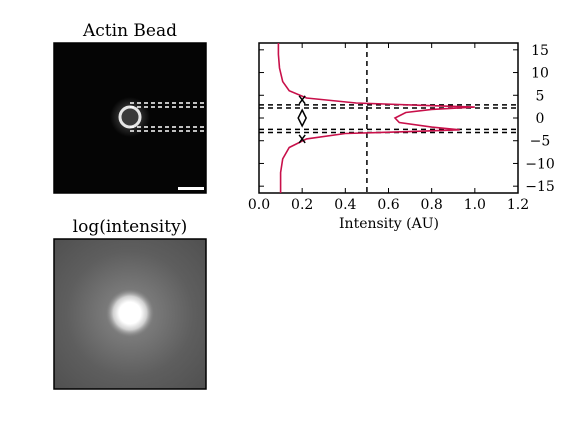 This screenshot has height=432, width=576. I want to click on x-tick-label: 1.0, so click(475, 205).